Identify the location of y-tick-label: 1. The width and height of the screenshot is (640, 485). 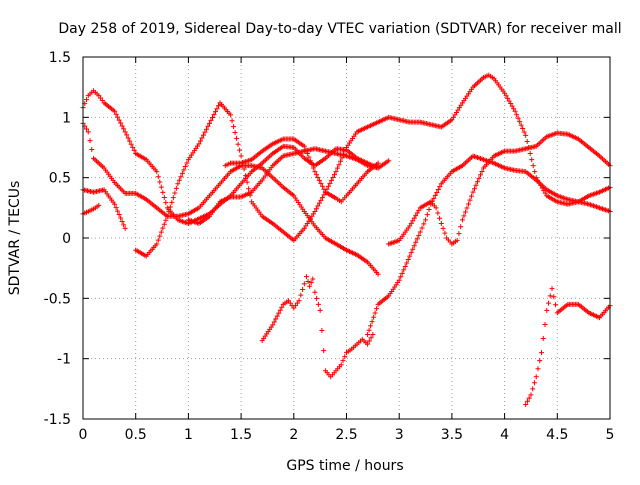
(66, 118).